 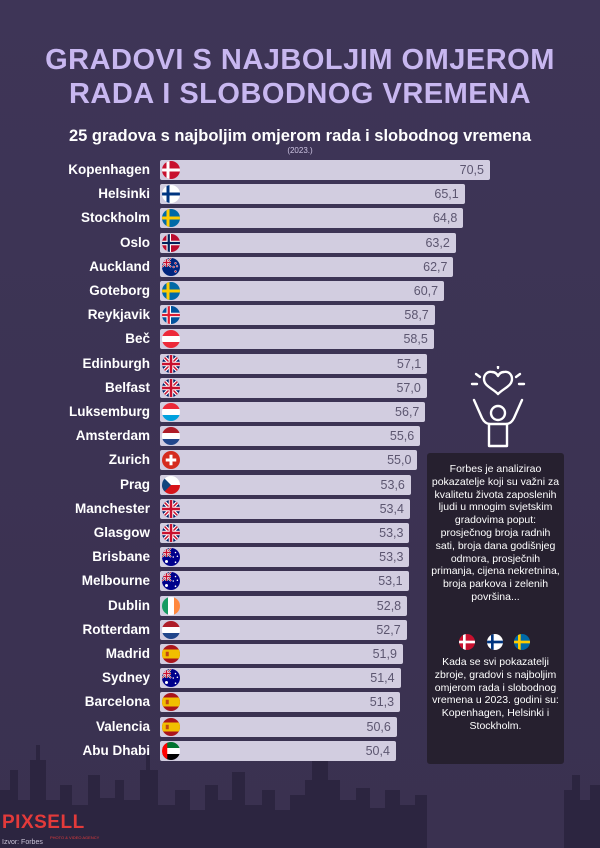 I want to click on pixsell-logo-sub: PHOTO & VIDEO AGENCY, so click(x=75, y=837).